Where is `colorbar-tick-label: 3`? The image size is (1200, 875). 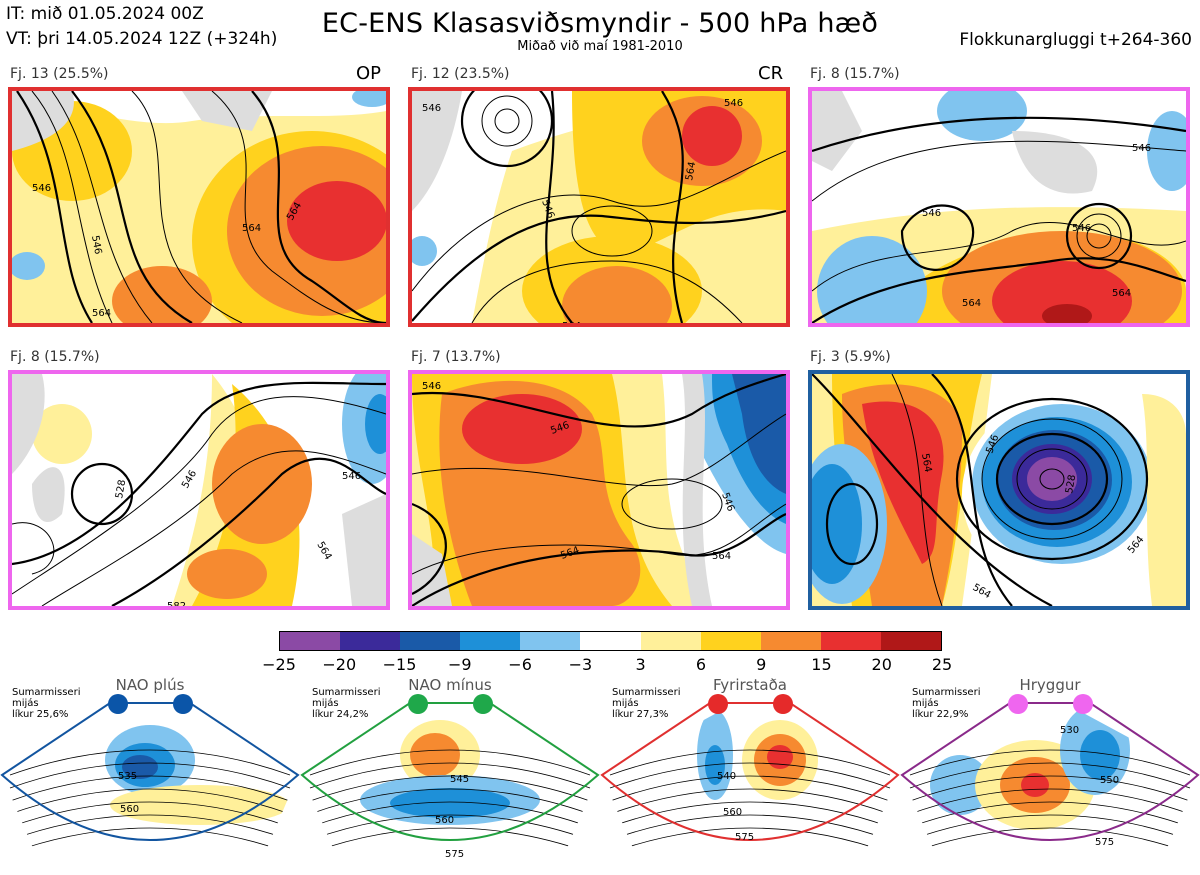 colorbar-tick-label: 3 is located at coordinates (640, 664).